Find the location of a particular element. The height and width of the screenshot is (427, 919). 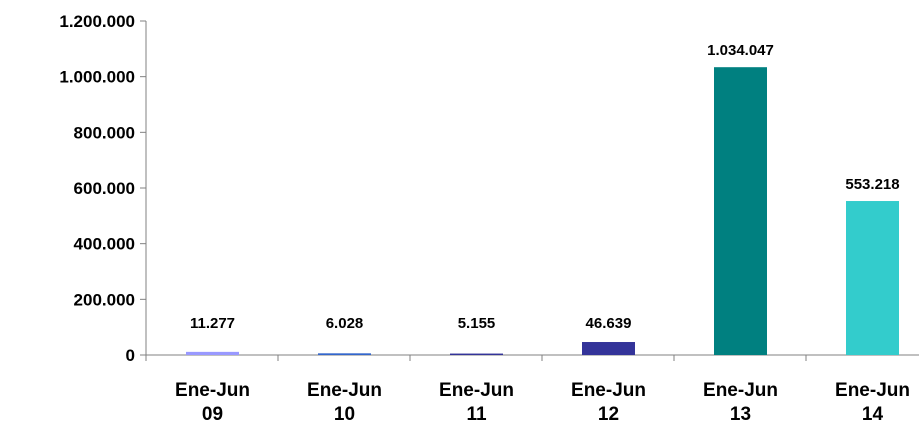

data-label: 46.639 is located at coordinates (609, 323).